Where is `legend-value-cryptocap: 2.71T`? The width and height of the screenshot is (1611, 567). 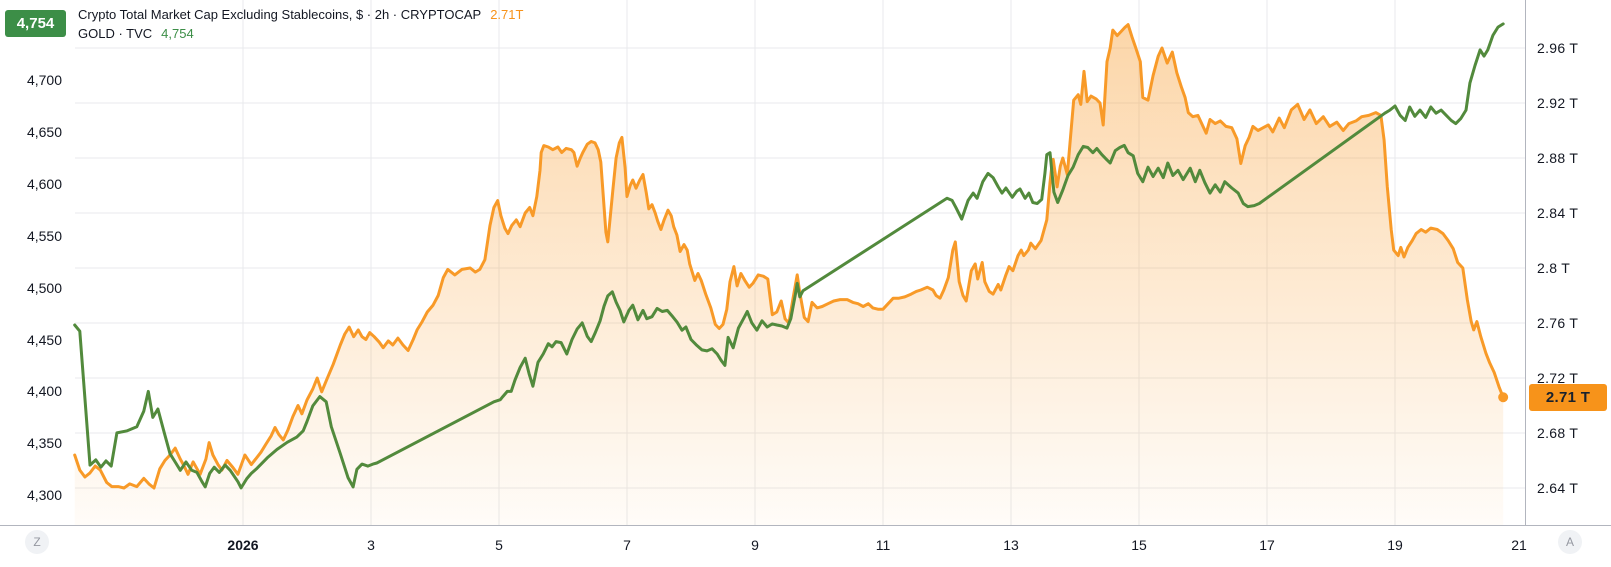 legend-value-cryptocap: 2.71T is located at coordinates (507, 14).